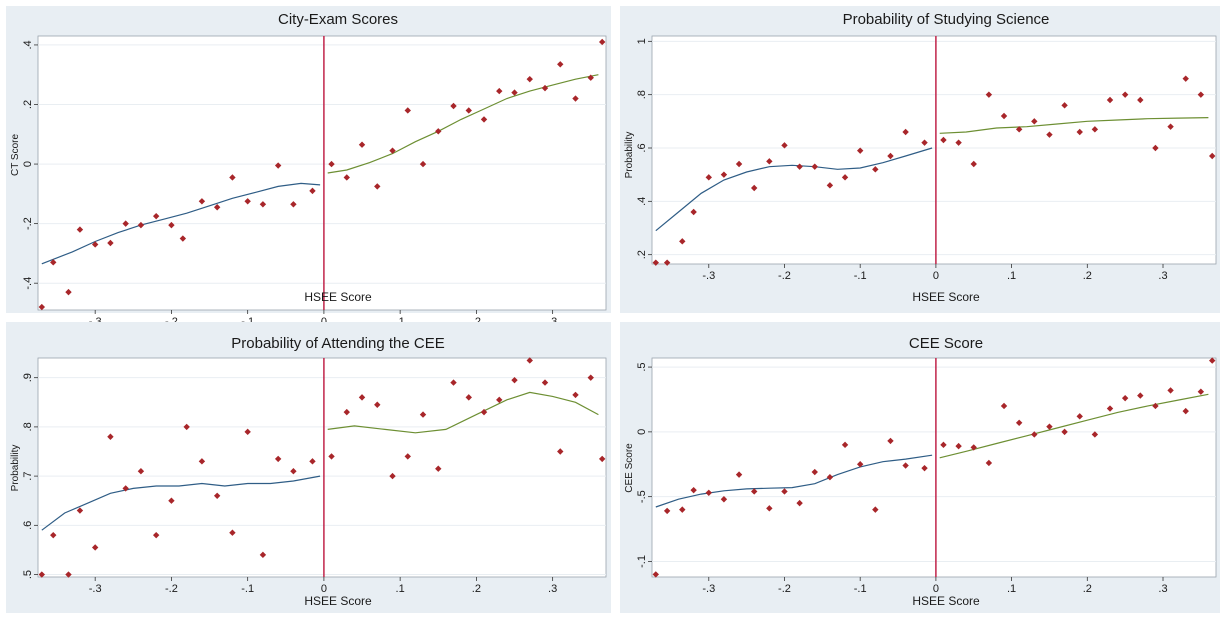  I want to click on y-tick-label: -.5, so click(642, 496).